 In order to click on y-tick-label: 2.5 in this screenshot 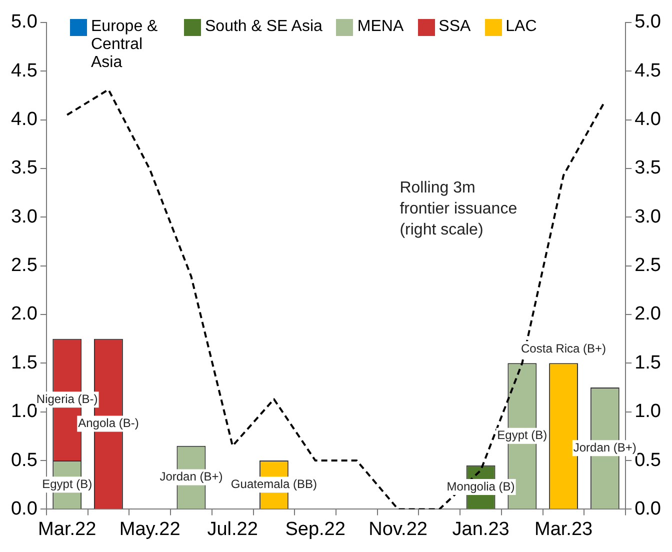, I will do `click(24, 265)`.